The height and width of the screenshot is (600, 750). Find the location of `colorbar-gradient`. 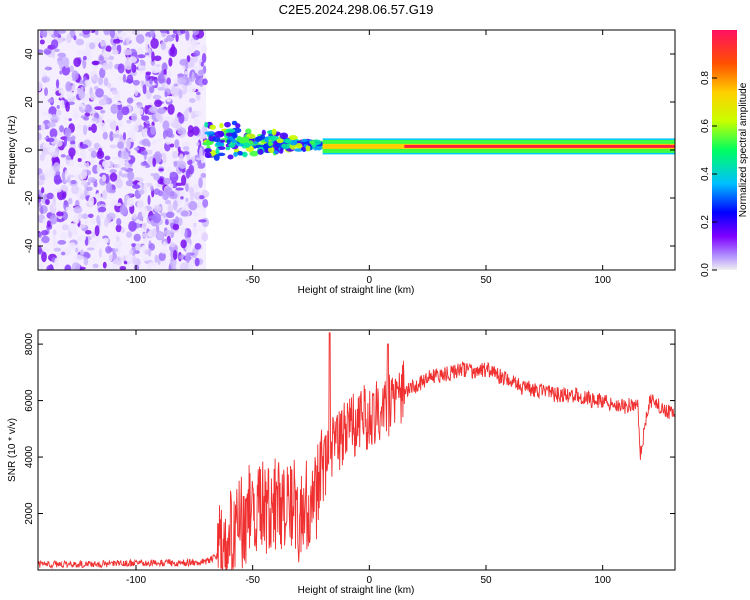

colorbar-gradient is located at coordinates (724, 150).